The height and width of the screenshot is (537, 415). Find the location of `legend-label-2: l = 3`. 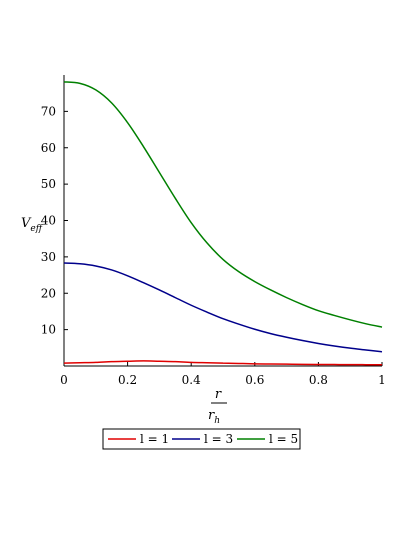

legend-label-2: l = 3 is located at coordinates (218, 439).